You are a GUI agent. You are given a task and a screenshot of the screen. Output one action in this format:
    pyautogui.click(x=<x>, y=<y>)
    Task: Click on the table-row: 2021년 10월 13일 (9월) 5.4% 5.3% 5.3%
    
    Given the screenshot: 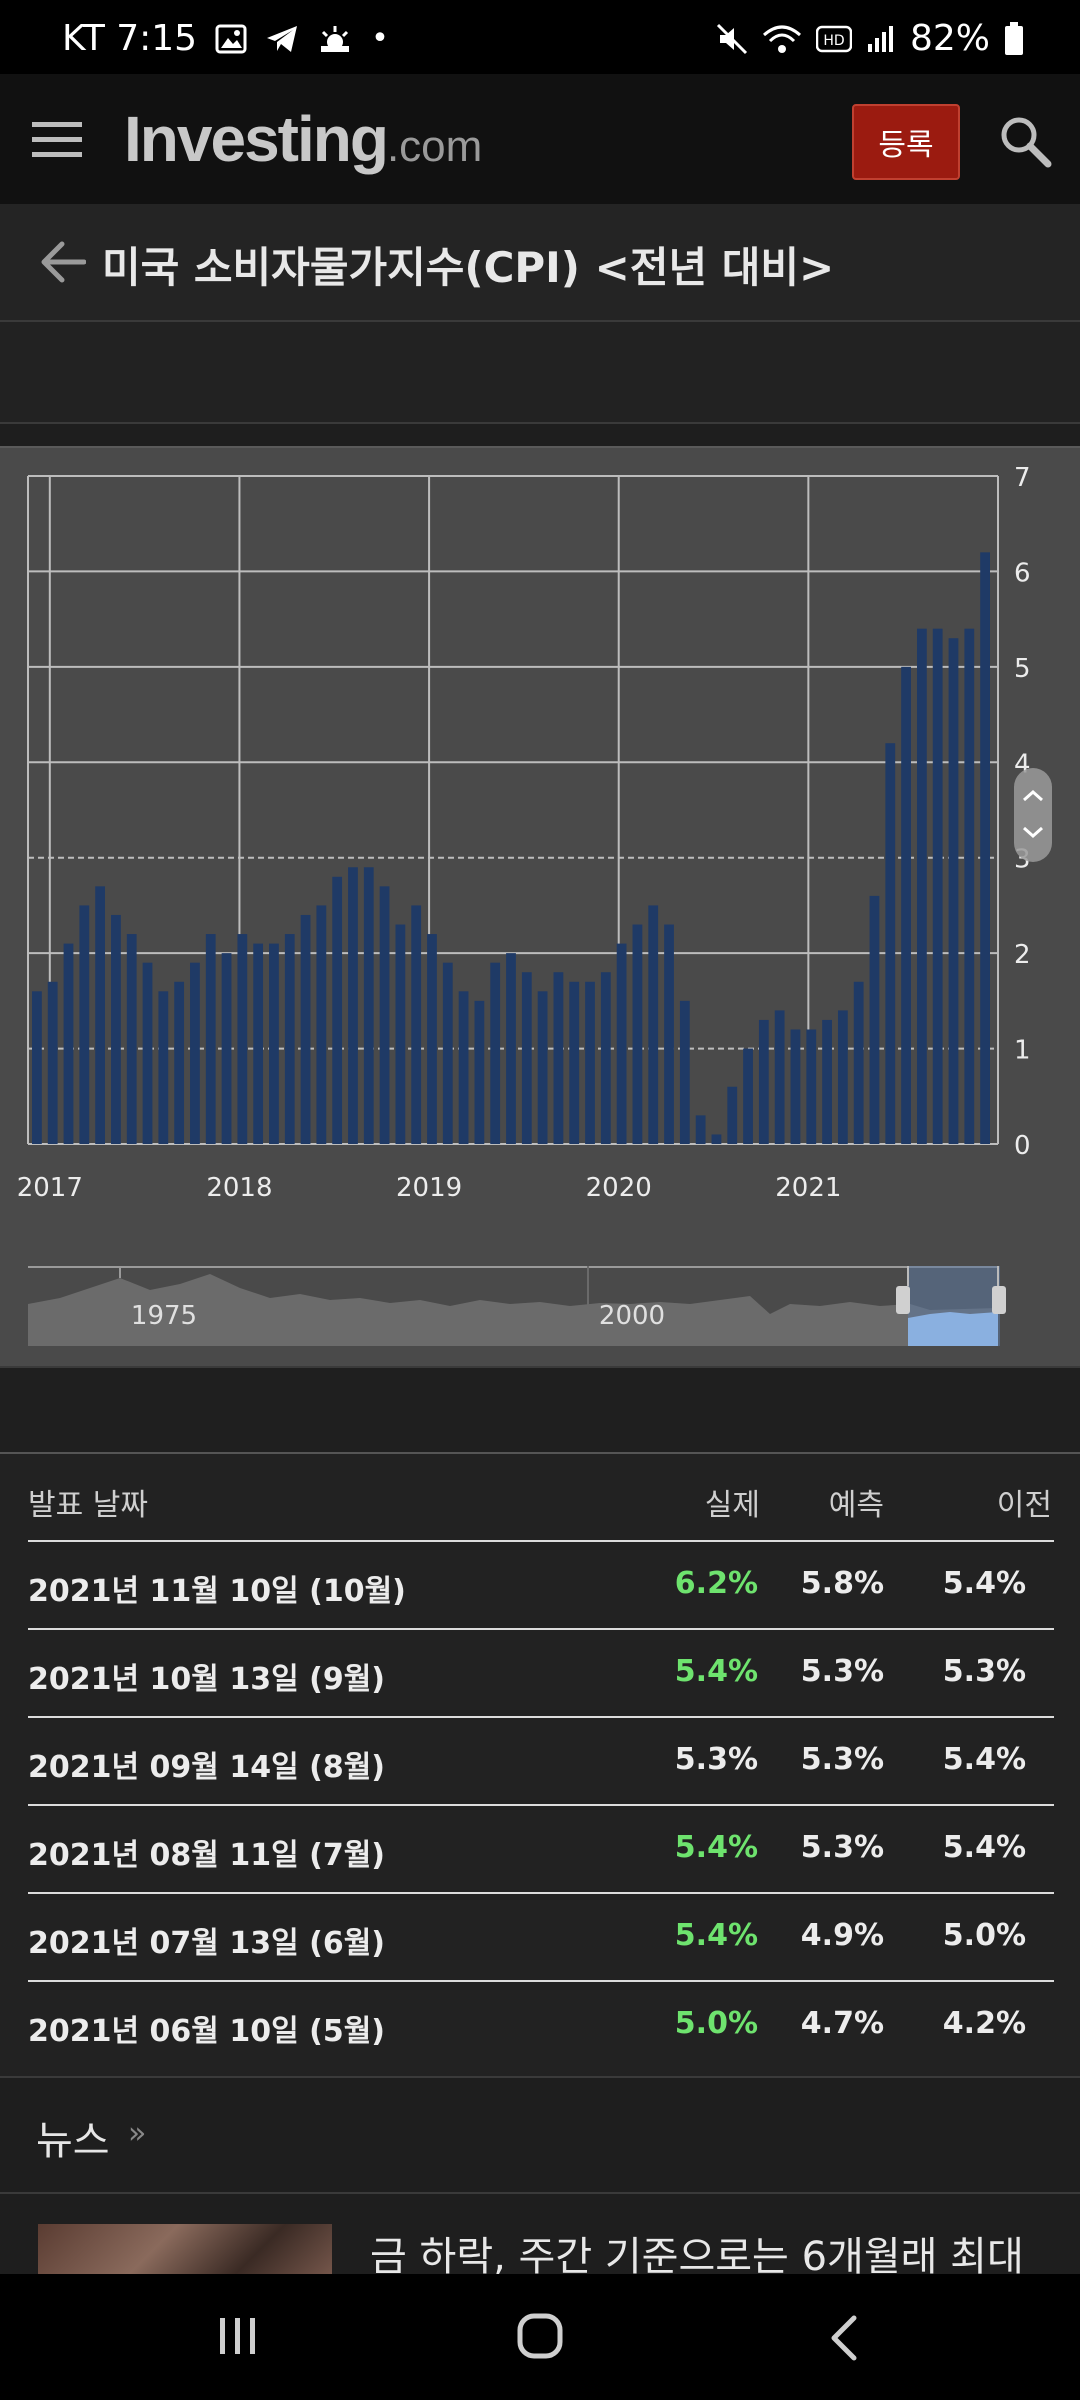 What is the action you would take?
    pyautogui.click(x=541, y=1672)
    